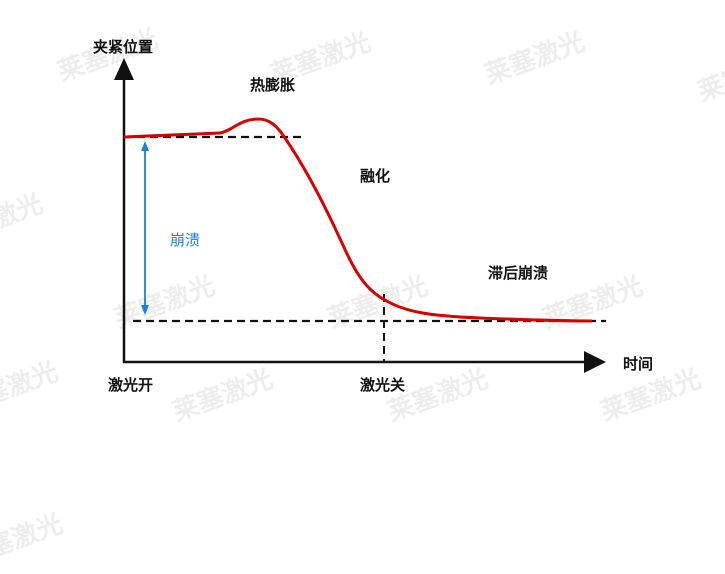 The width and height of the screenshot is (725, 574). What do you see at coordinates (518, 273) in the screenshot?
I see `delayed-collapse-label: 滞后崩溃` at bounding box center [518, 273].